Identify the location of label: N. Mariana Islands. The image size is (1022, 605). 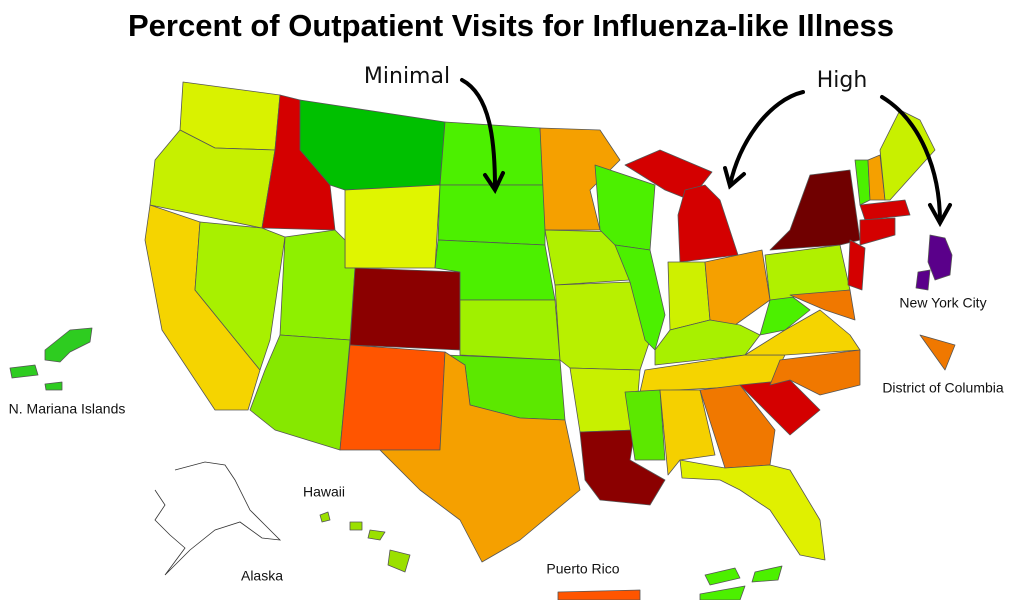
(67, 409).